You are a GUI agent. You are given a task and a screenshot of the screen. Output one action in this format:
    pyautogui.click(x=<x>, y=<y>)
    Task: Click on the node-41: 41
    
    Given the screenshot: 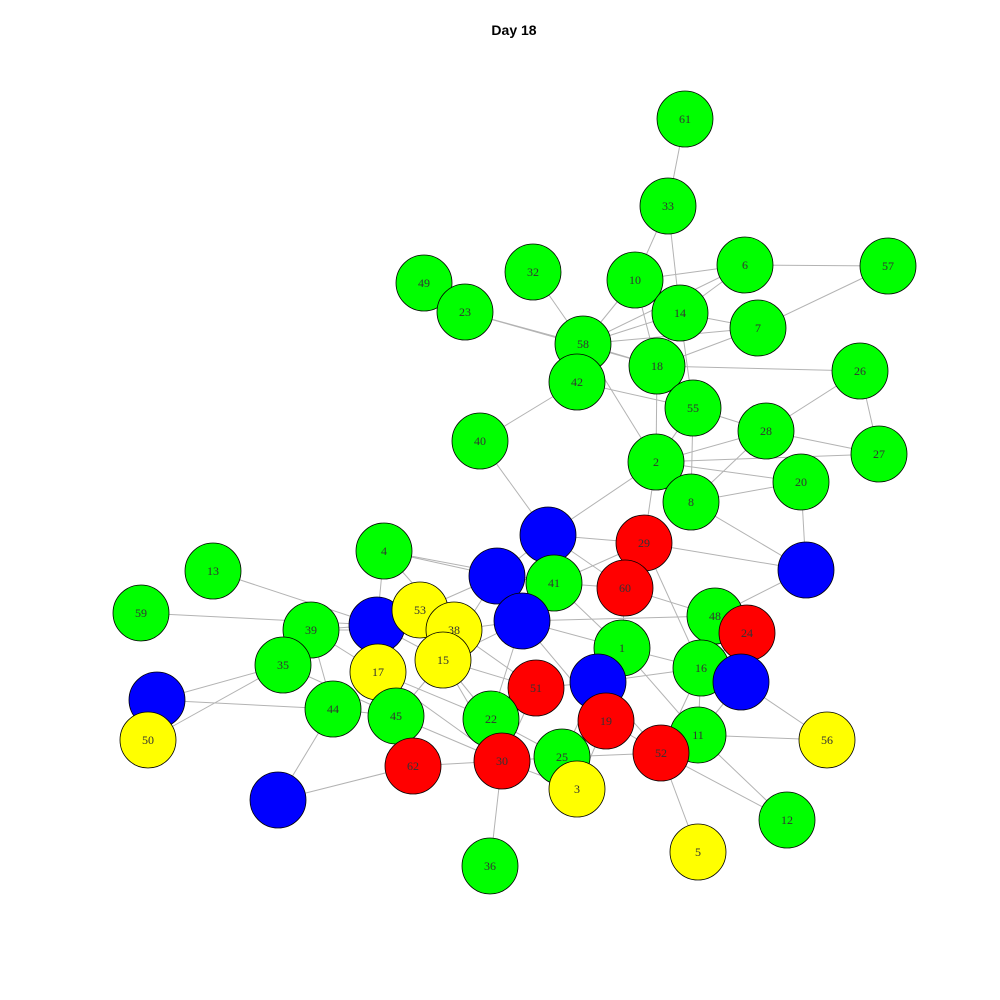 What is the action you would take?
    pyautogui.click(x=554, y=583)
    